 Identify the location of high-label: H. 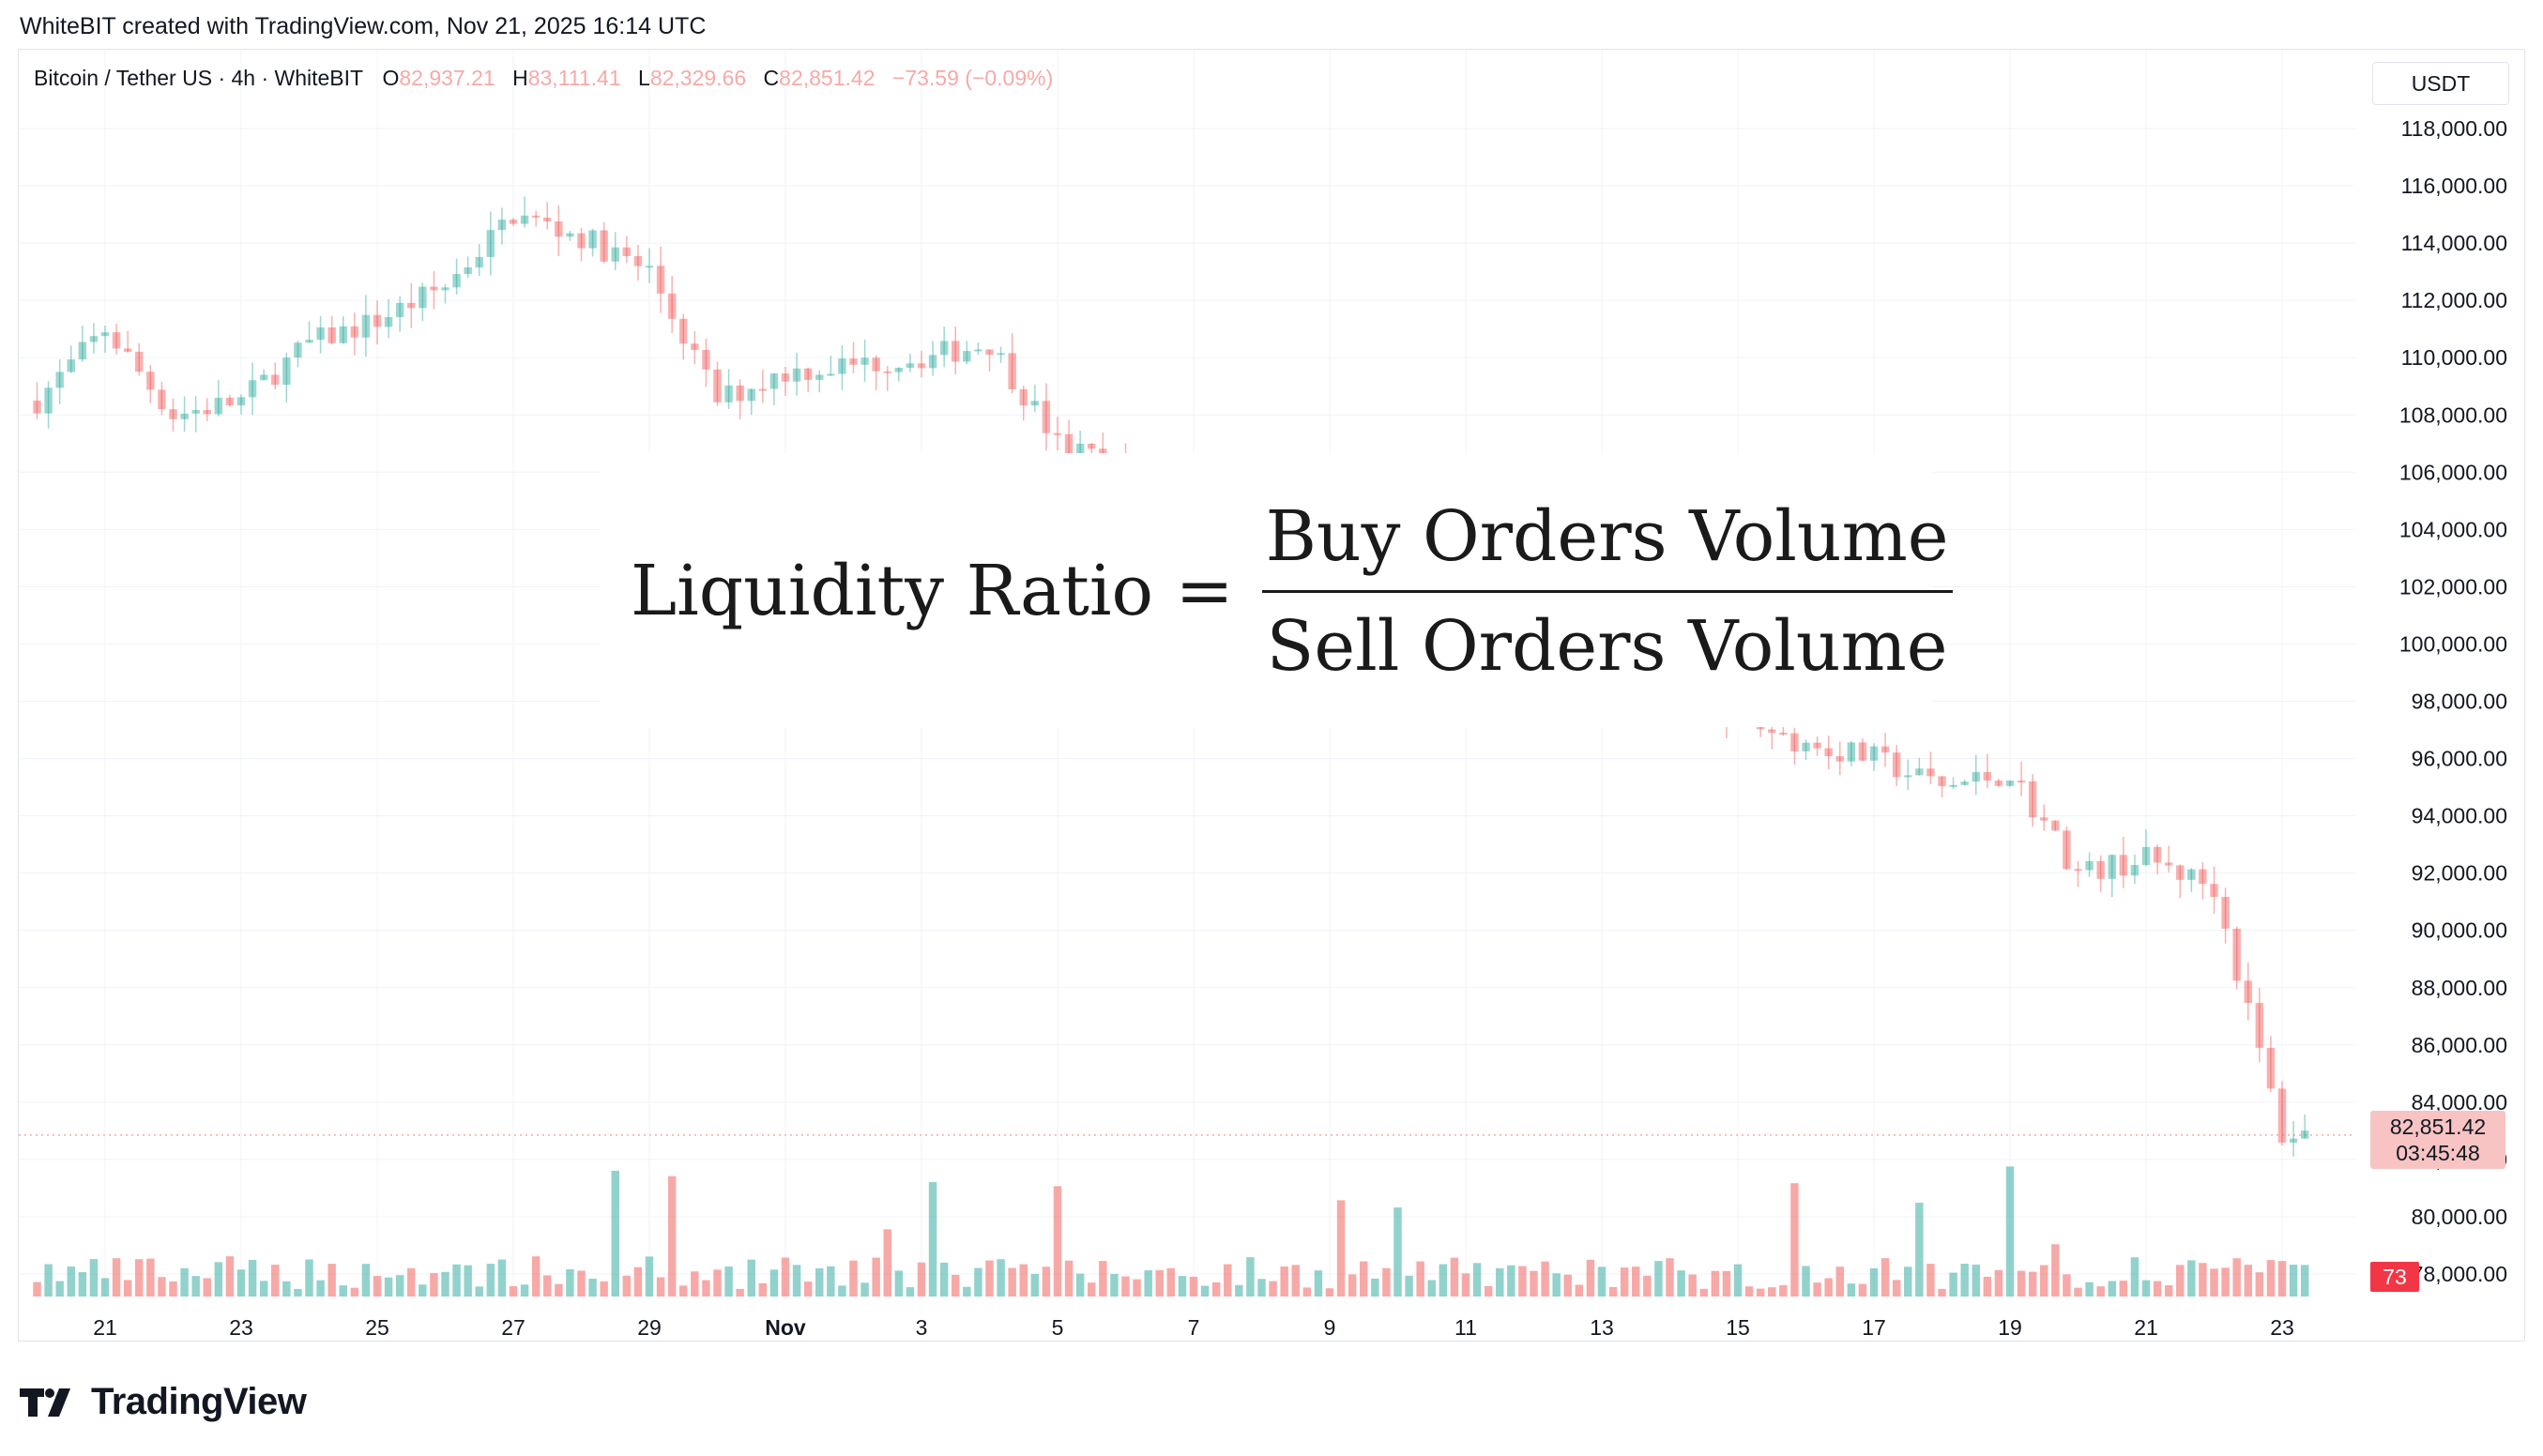
(520, 78).